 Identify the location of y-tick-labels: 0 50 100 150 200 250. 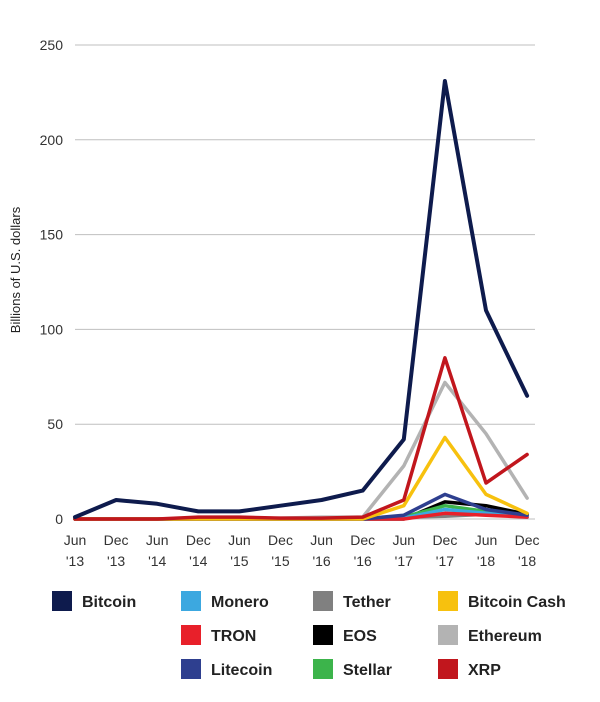
(52, 282).